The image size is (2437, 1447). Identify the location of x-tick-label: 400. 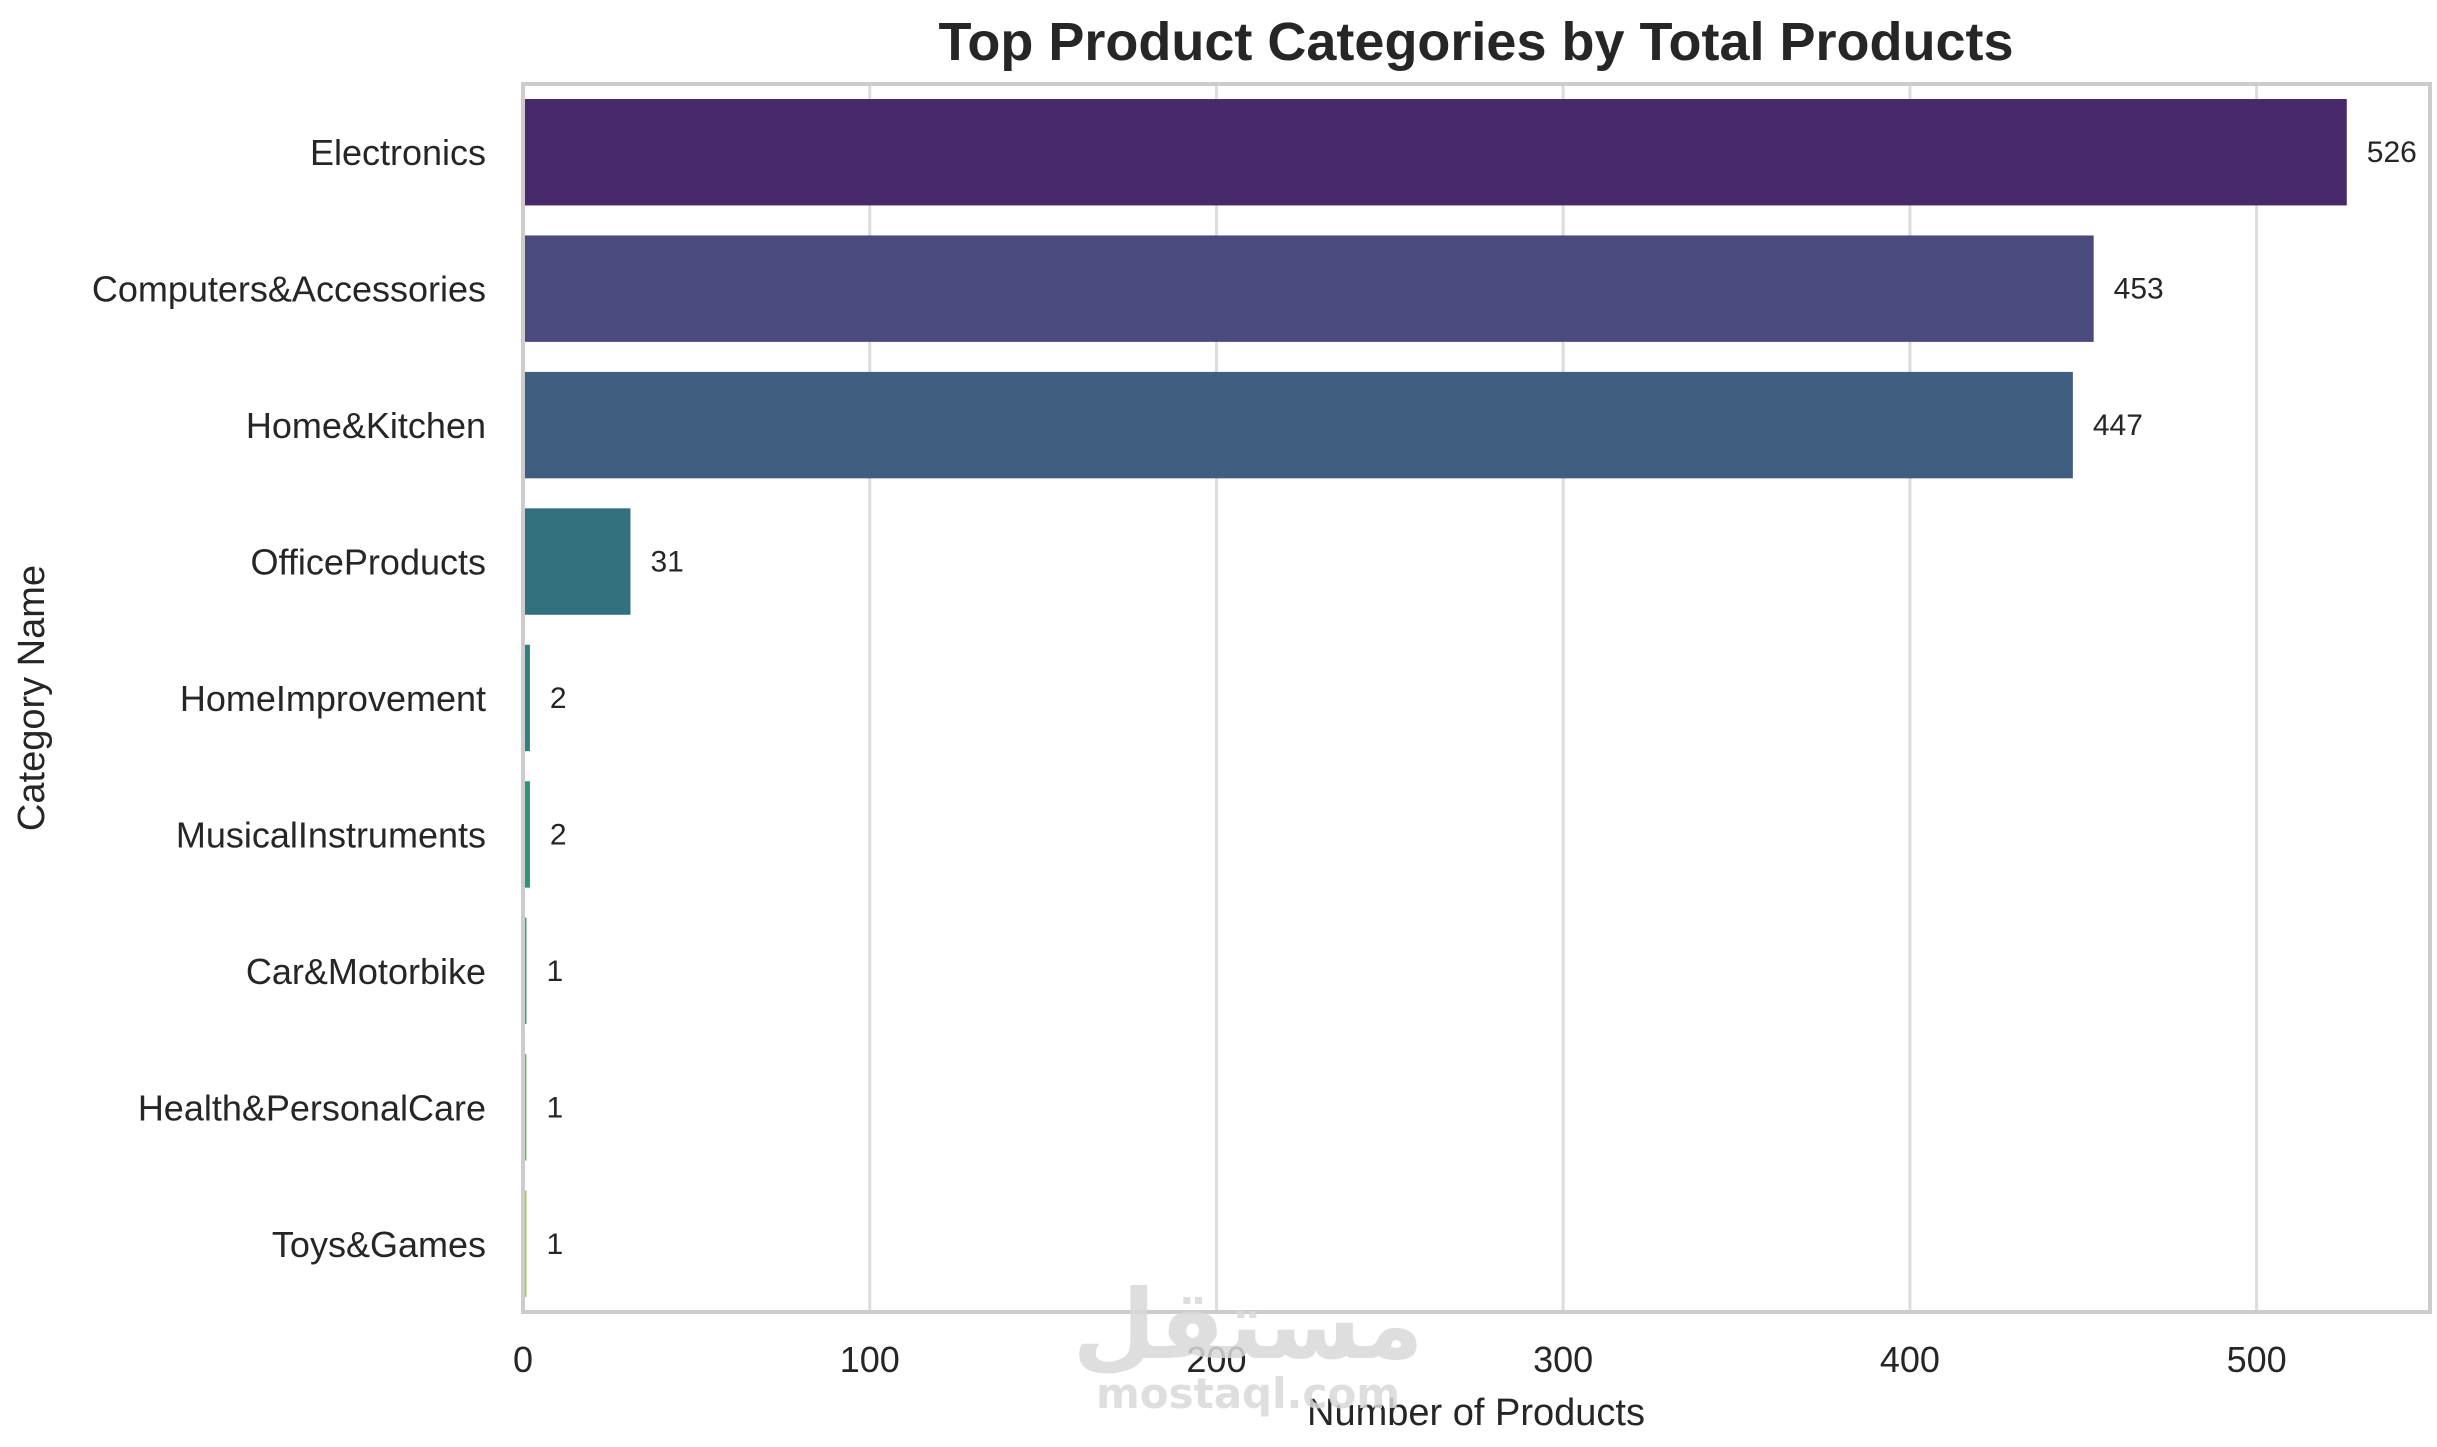
(1910, 1359).